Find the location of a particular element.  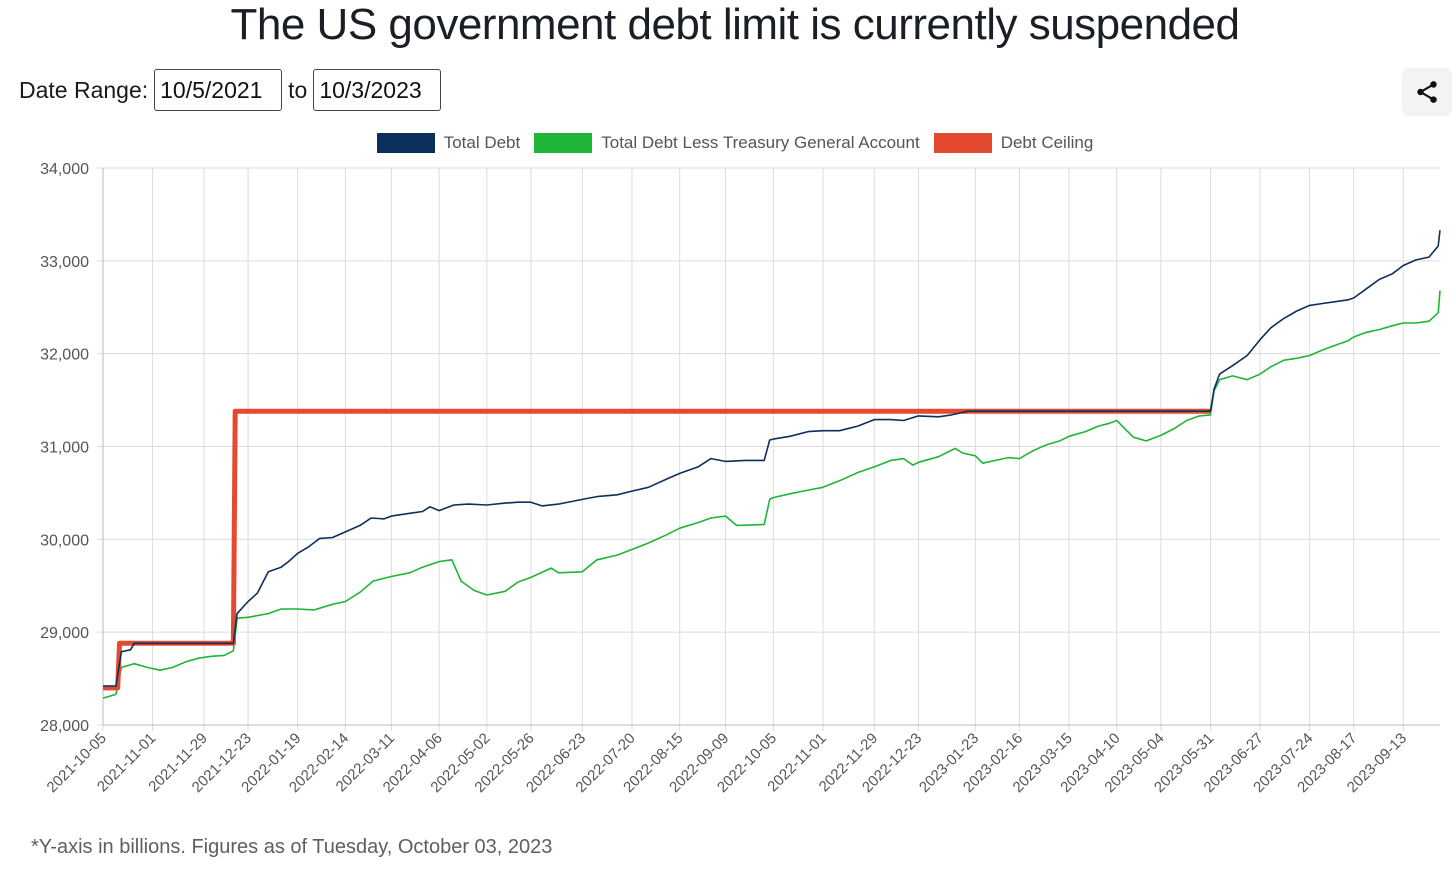

end-date-input is located at coordinates (377, 90).